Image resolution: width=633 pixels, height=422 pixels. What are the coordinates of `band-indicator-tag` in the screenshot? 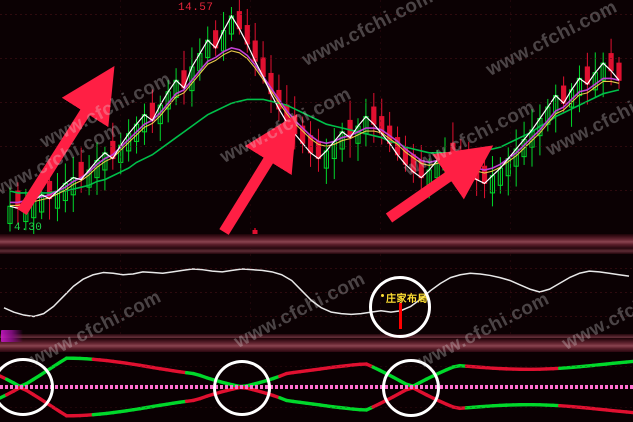 It's located at (12, 336).